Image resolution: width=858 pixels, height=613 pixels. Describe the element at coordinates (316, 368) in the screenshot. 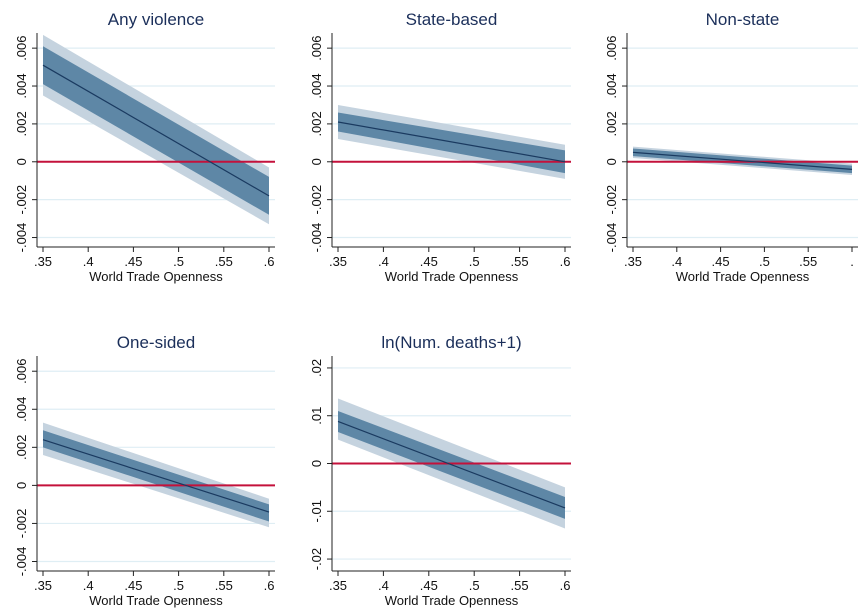

I see `y-tick-label: .02` at that location.